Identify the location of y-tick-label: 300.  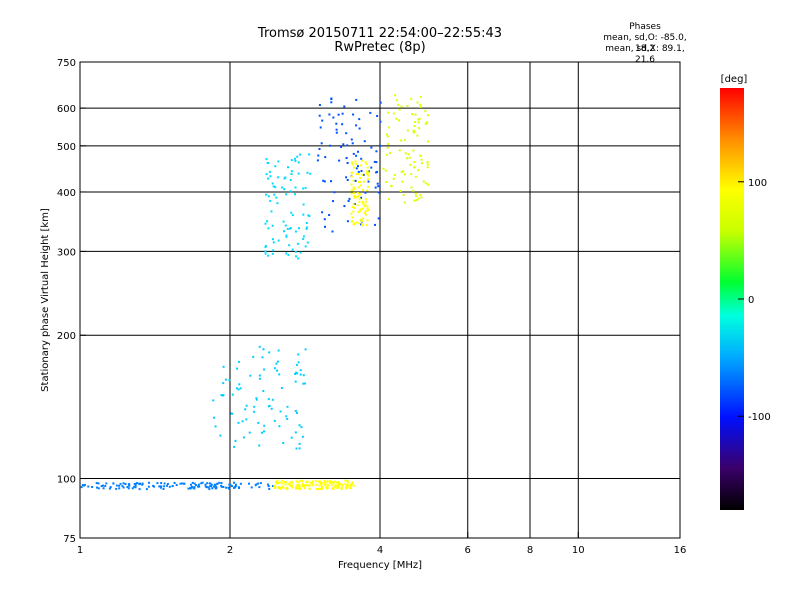
(66, 252).